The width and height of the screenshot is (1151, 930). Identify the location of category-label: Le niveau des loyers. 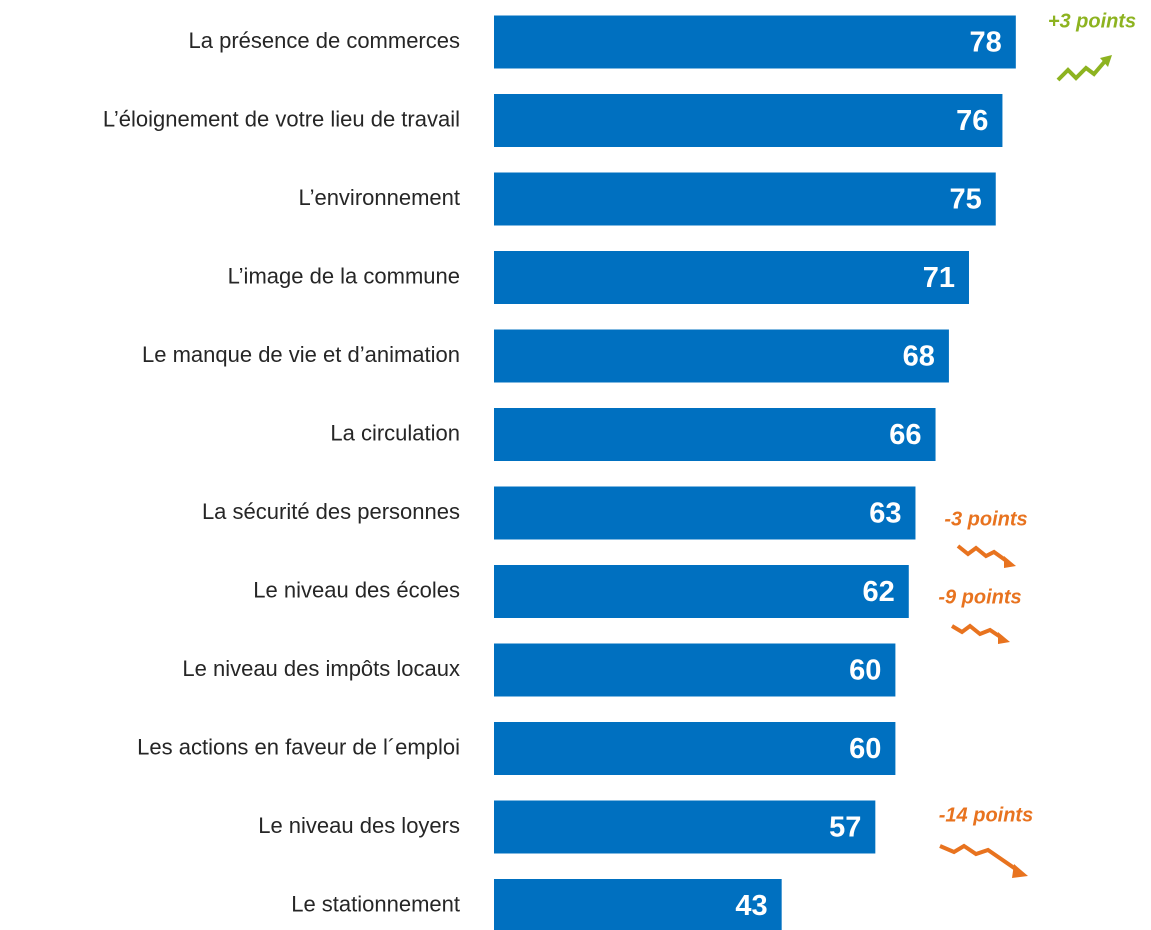
(359, 825).